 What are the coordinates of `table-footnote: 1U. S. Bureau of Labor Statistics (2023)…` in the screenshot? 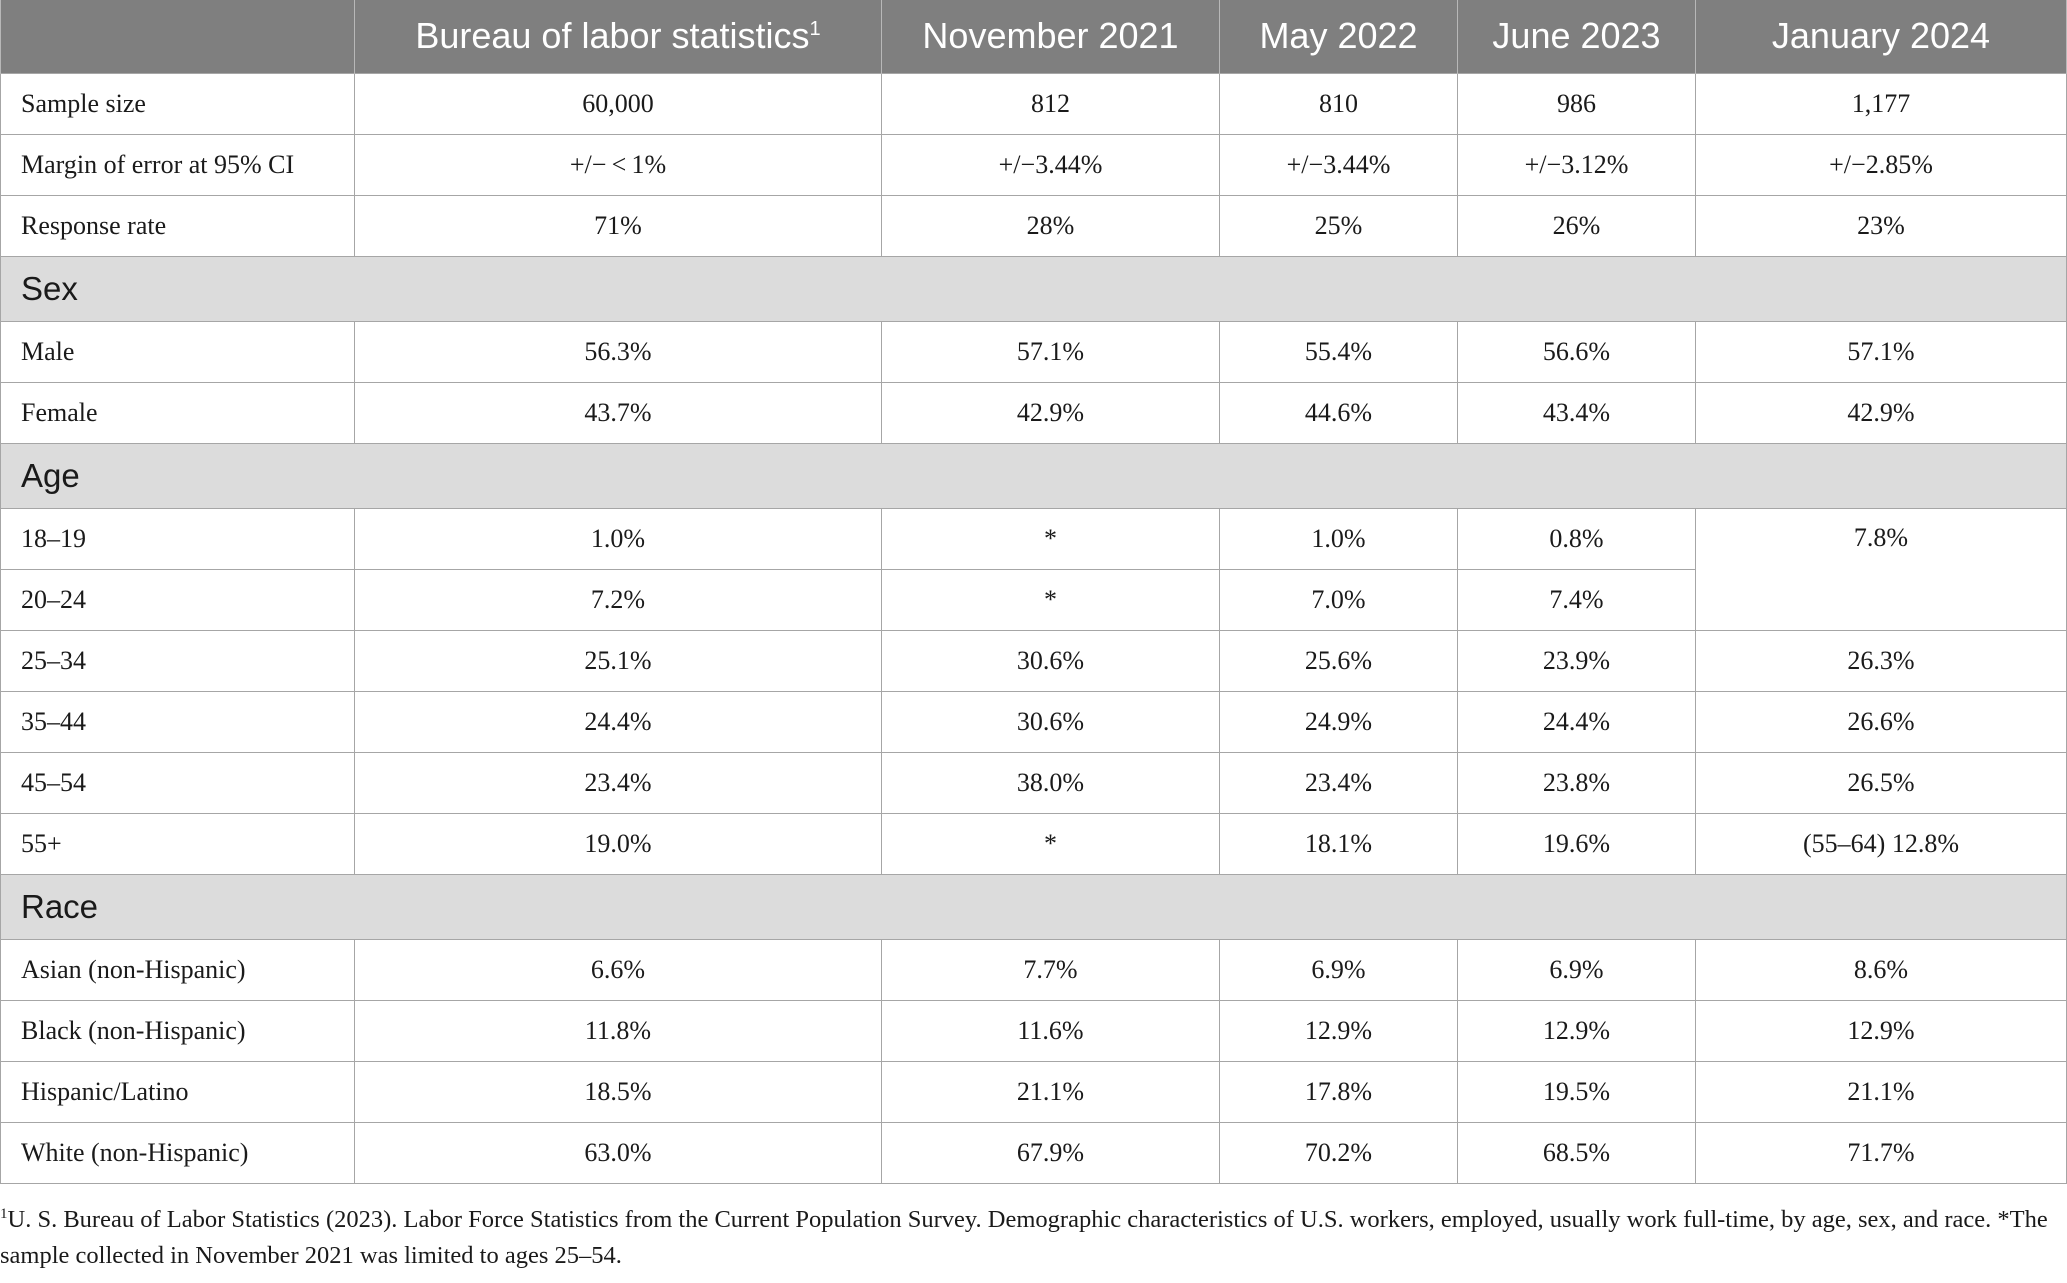 It's located at (1030, 1238).